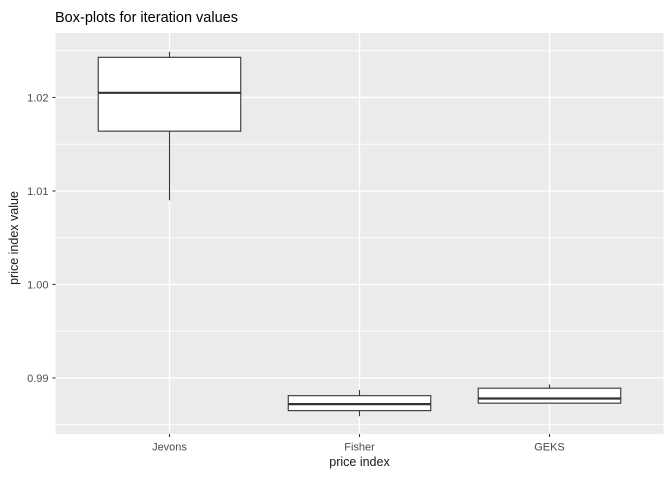  What do you see at coordinates (37, 379) in the screenshot?
I see `y-tick-label: 0.99` at bounding box center [37, 379].